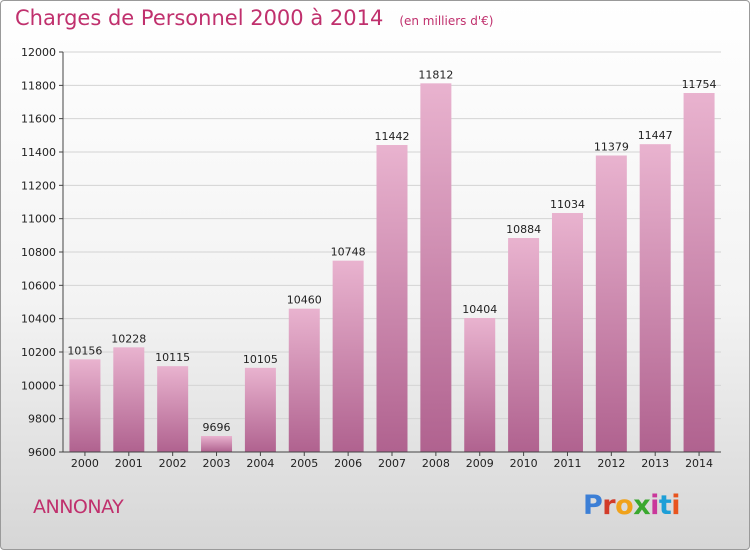 This screenshot has height=550, width=750. What do you see at coordinates (524, 345) in the screenshot?
I see `bar-2010` at bounding box center [524, 345].